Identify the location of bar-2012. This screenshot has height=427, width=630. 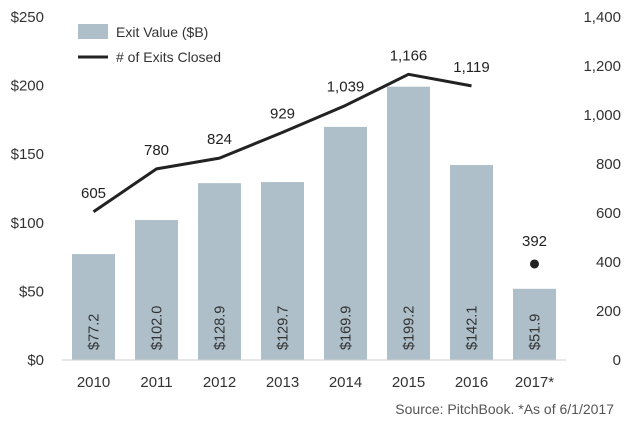
(219, 271).